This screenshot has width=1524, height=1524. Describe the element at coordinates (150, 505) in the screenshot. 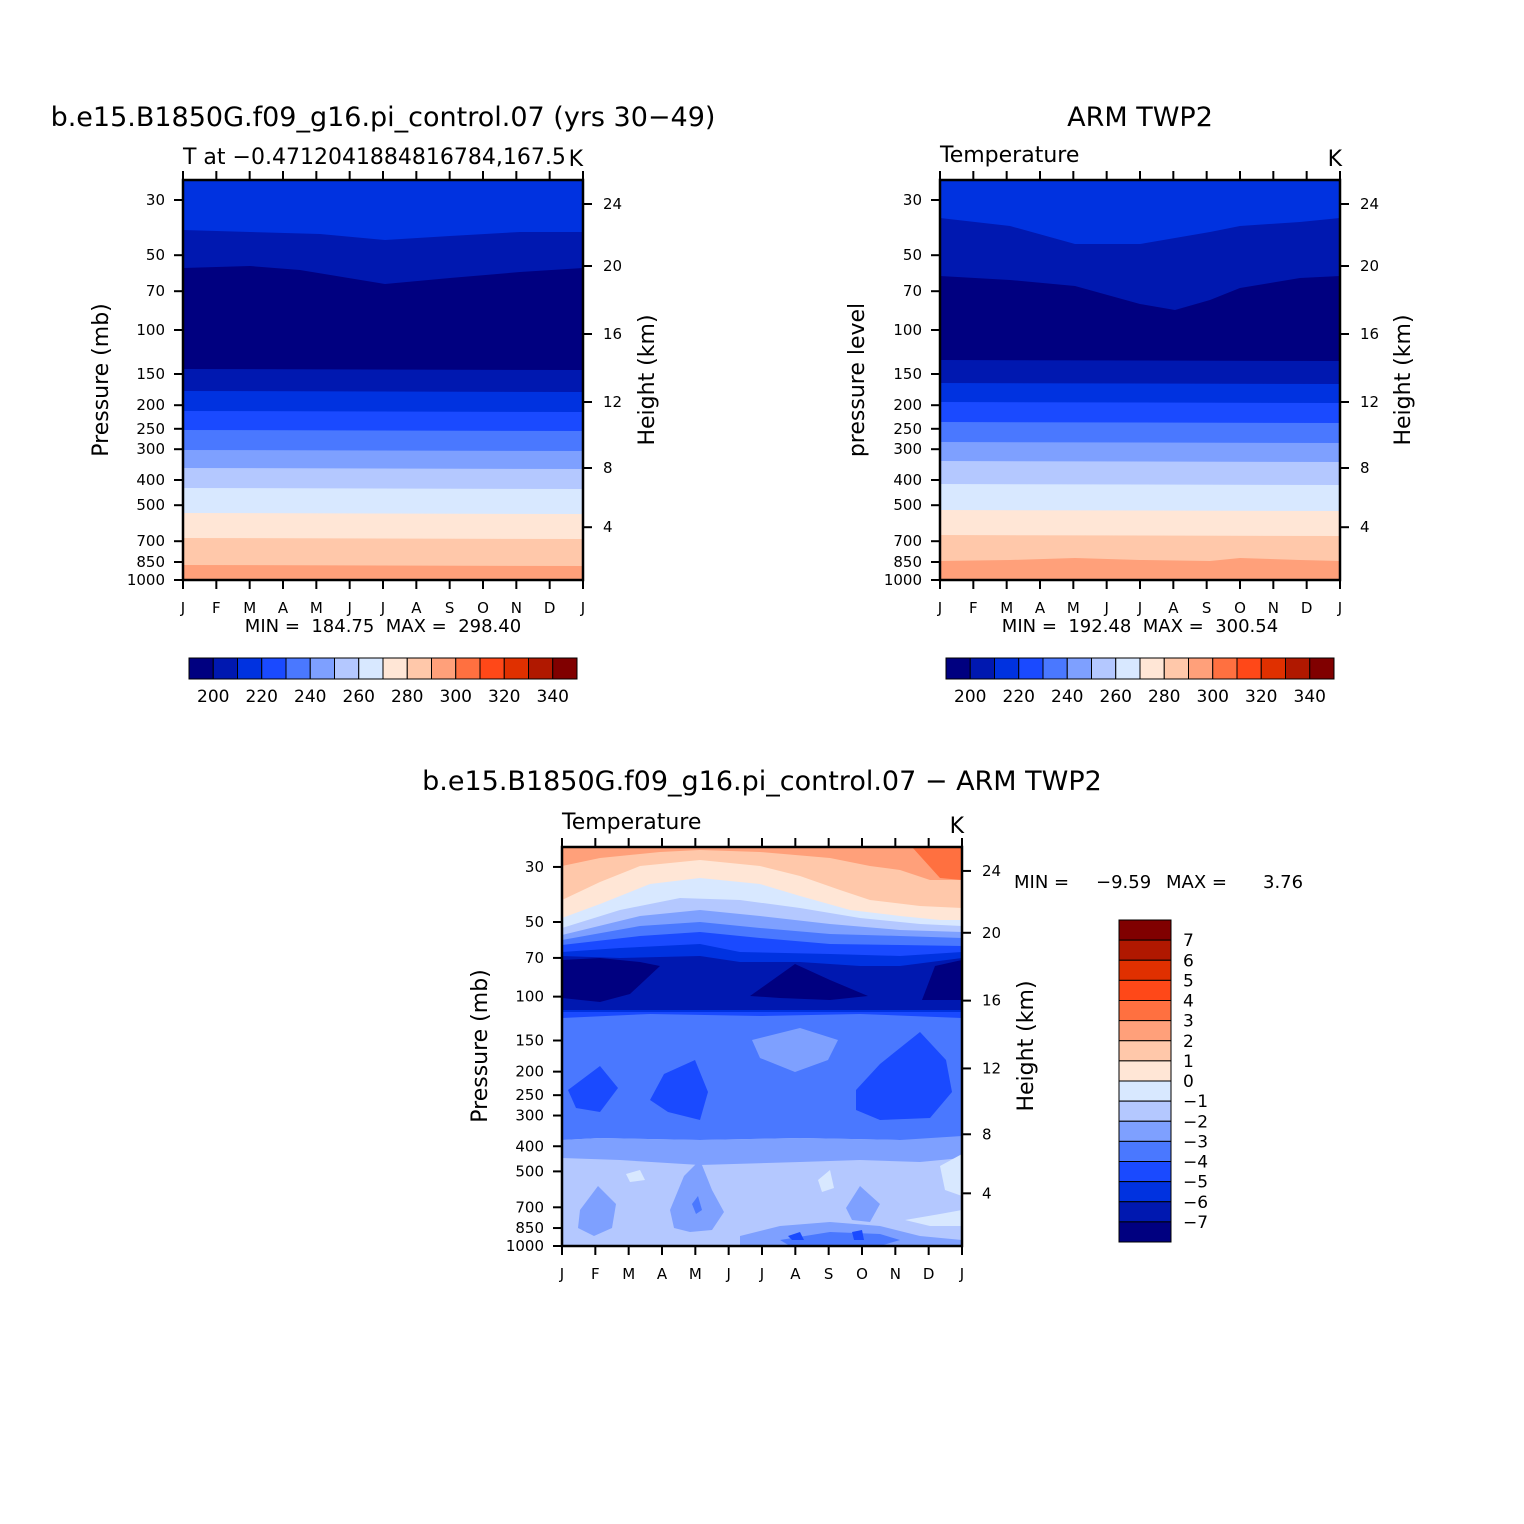

I see `y-tick-label: 500` at that location.